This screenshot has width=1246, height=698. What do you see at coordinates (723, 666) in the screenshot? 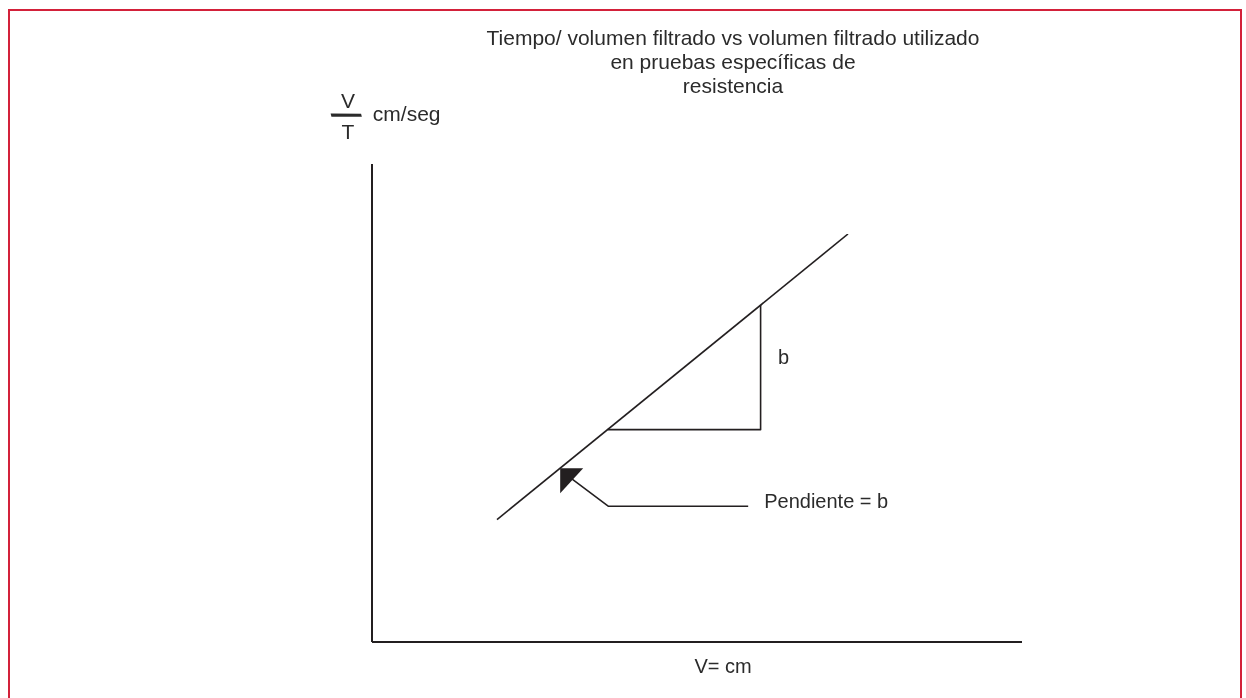
I see `x-axis-title: V= cm` at bounding box center [723, 666].